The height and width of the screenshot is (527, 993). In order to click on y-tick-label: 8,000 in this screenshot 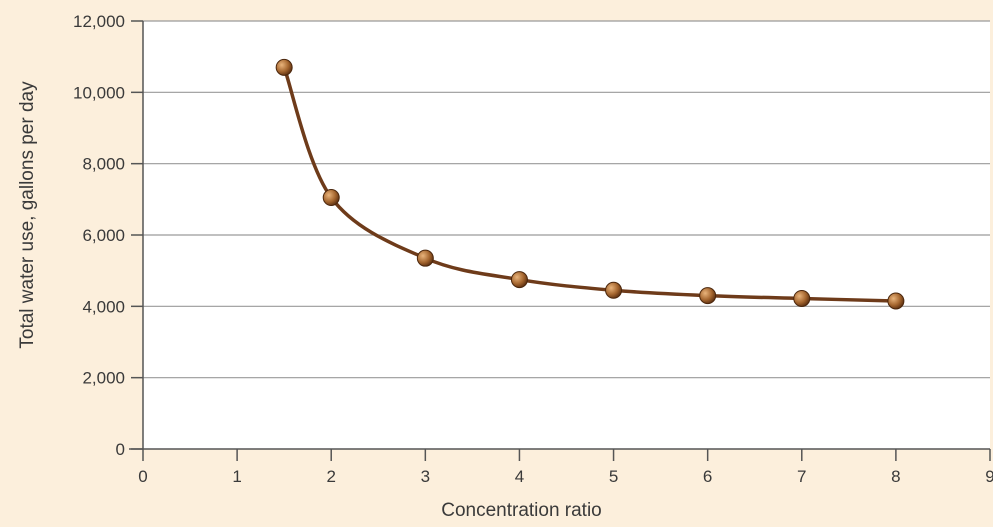, I will do `click(103, 164)`.